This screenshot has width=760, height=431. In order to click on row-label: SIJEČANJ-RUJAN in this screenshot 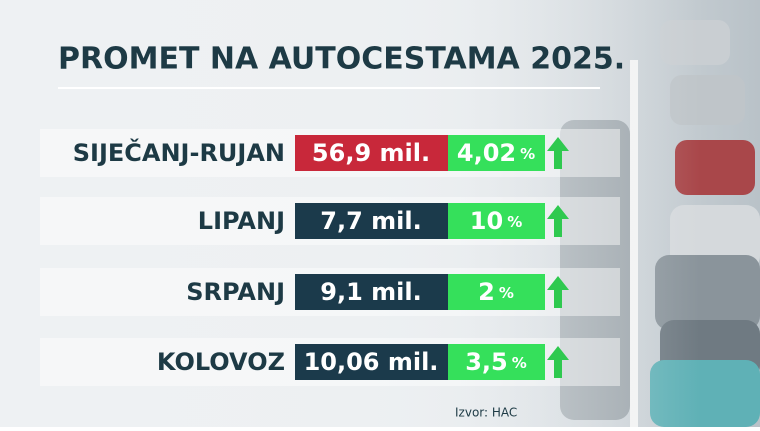, I will do `click(179, 152)`.